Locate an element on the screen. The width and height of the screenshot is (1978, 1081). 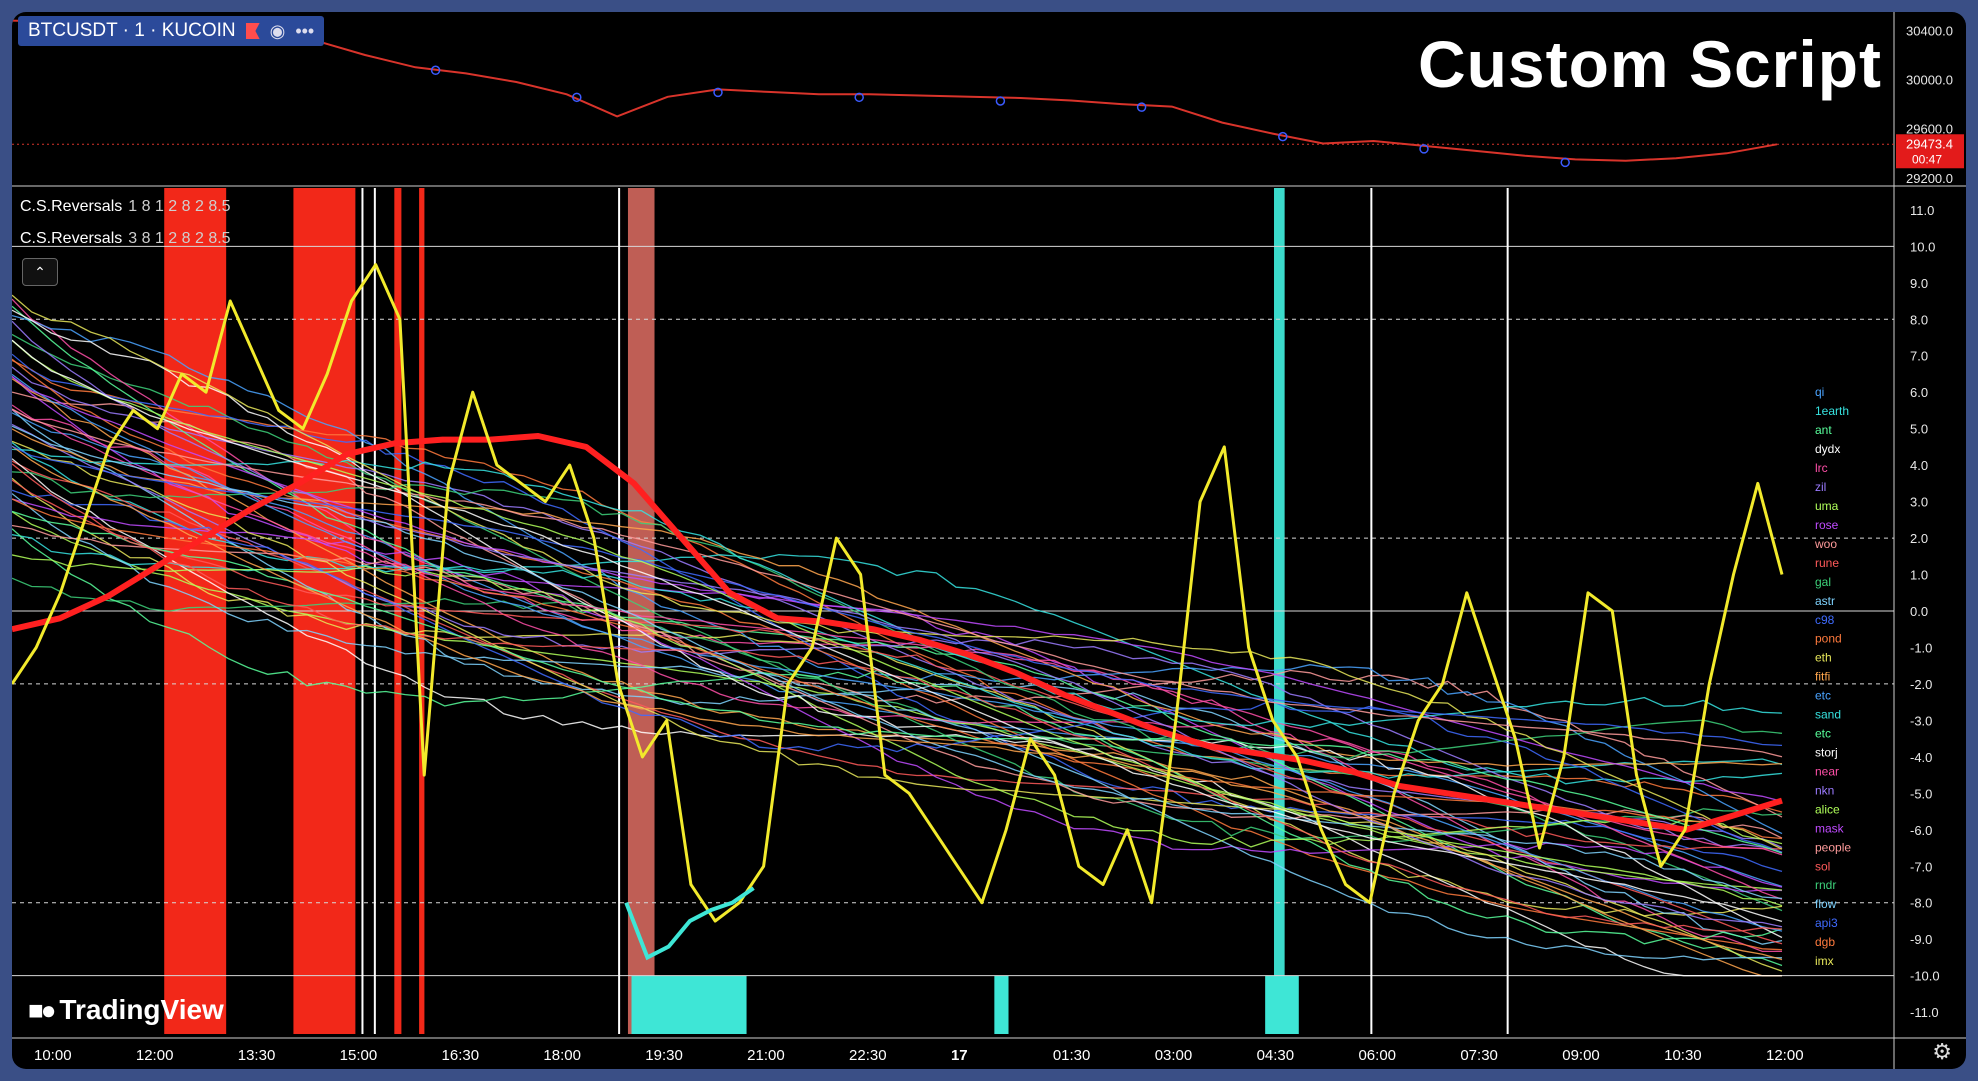
symbol-label: c98 is located at coordinates (1825, 620).